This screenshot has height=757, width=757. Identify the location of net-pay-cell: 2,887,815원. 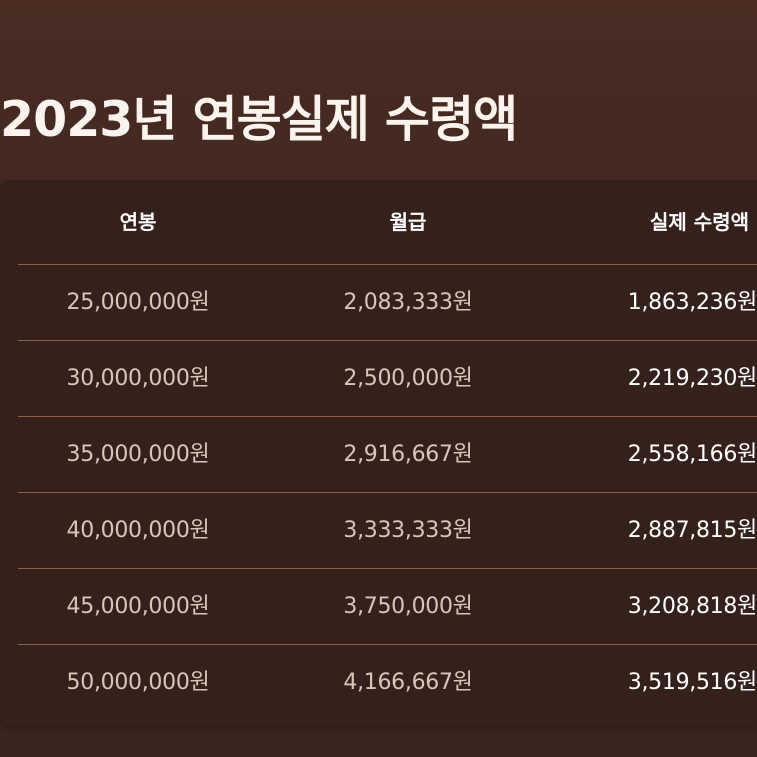
(692, 530).